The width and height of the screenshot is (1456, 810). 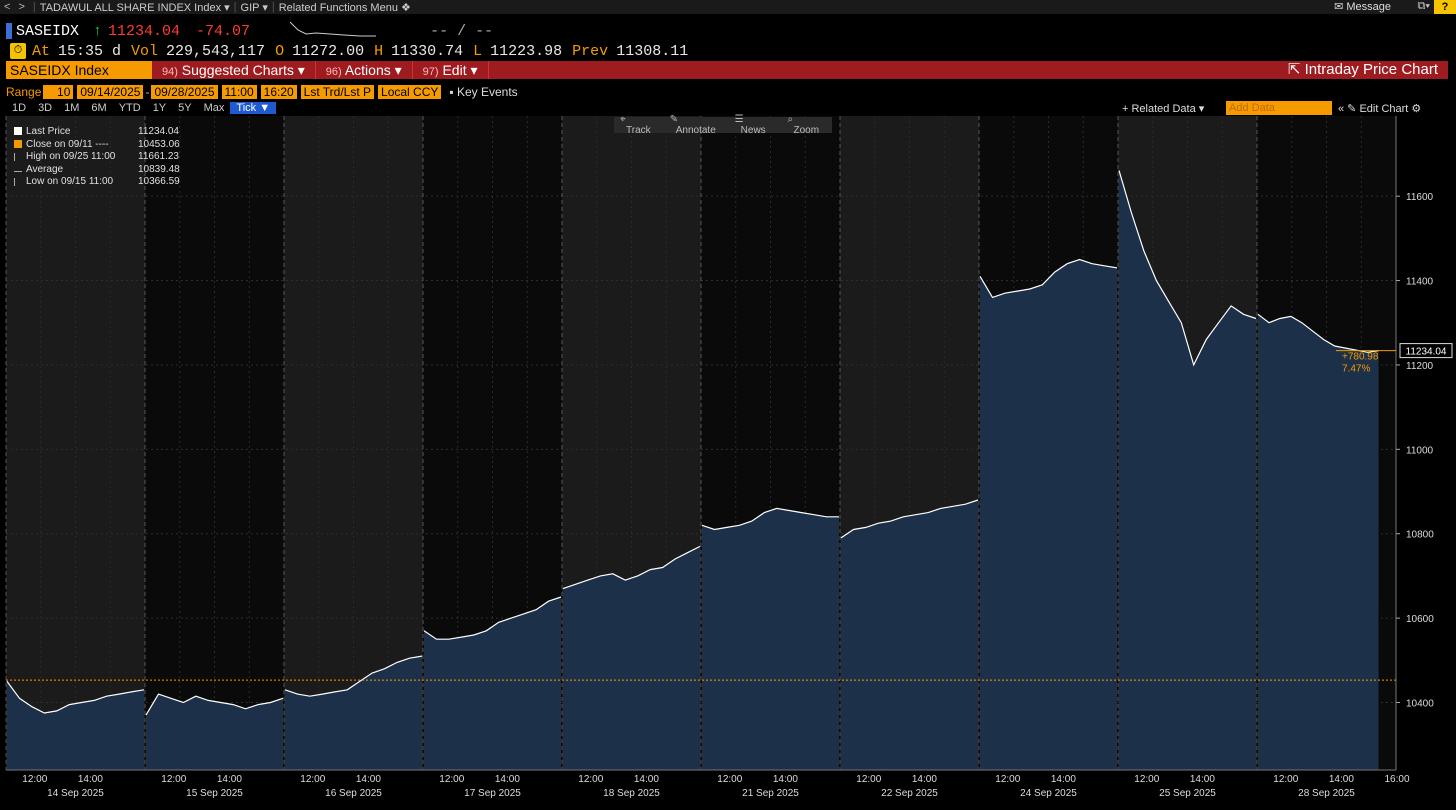 I want to click on zoom-tool: ⌕ Zoom, so click(x=807, y=125).